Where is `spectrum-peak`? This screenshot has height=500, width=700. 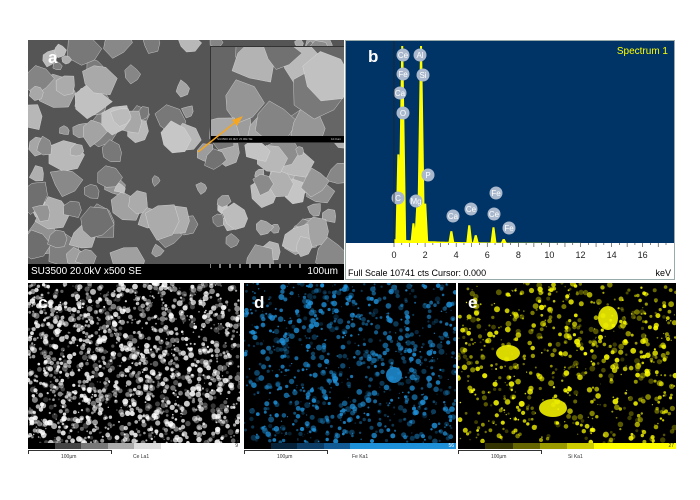 spectrum-peak is located at coordinates (475, 239).